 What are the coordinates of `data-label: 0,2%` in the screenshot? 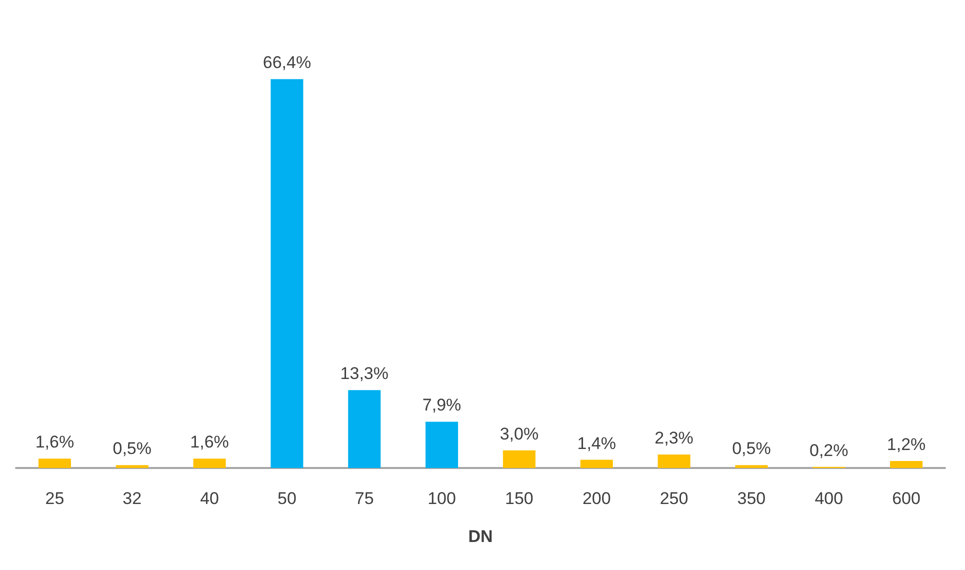 It's located at (829, 450).